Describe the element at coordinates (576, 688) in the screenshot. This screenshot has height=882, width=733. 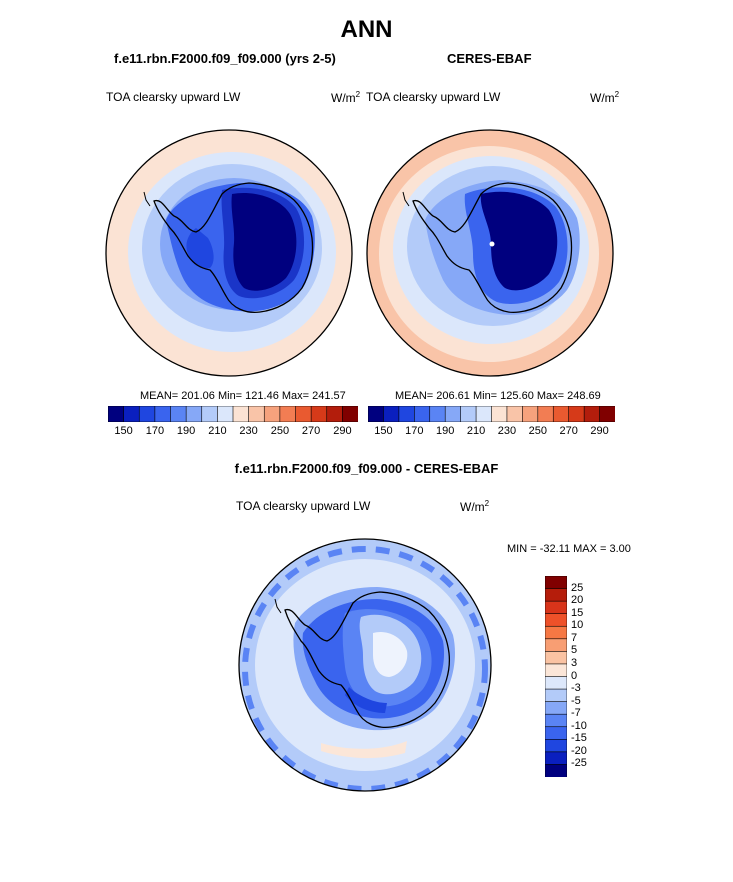
I see `diff-colorbar-tick-label: -3` at that location.